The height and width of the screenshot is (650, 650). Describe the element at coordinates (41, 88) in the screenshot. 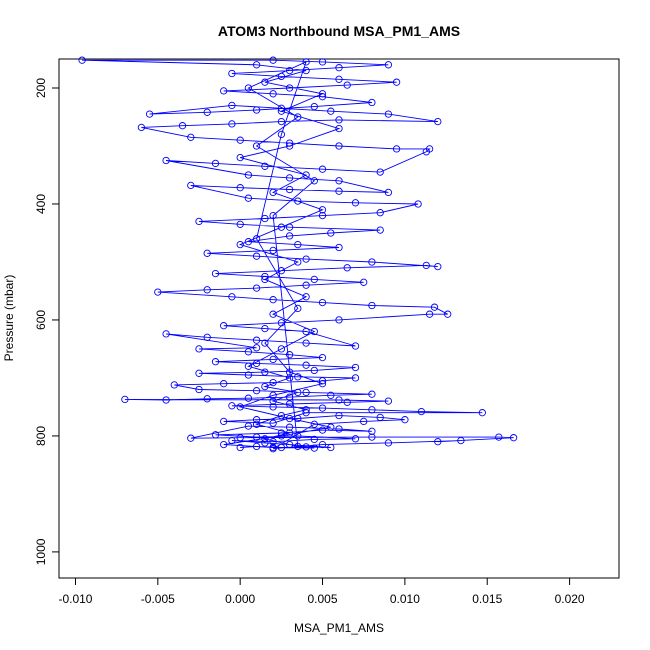

I see `y-tick-label: 200` at that location.